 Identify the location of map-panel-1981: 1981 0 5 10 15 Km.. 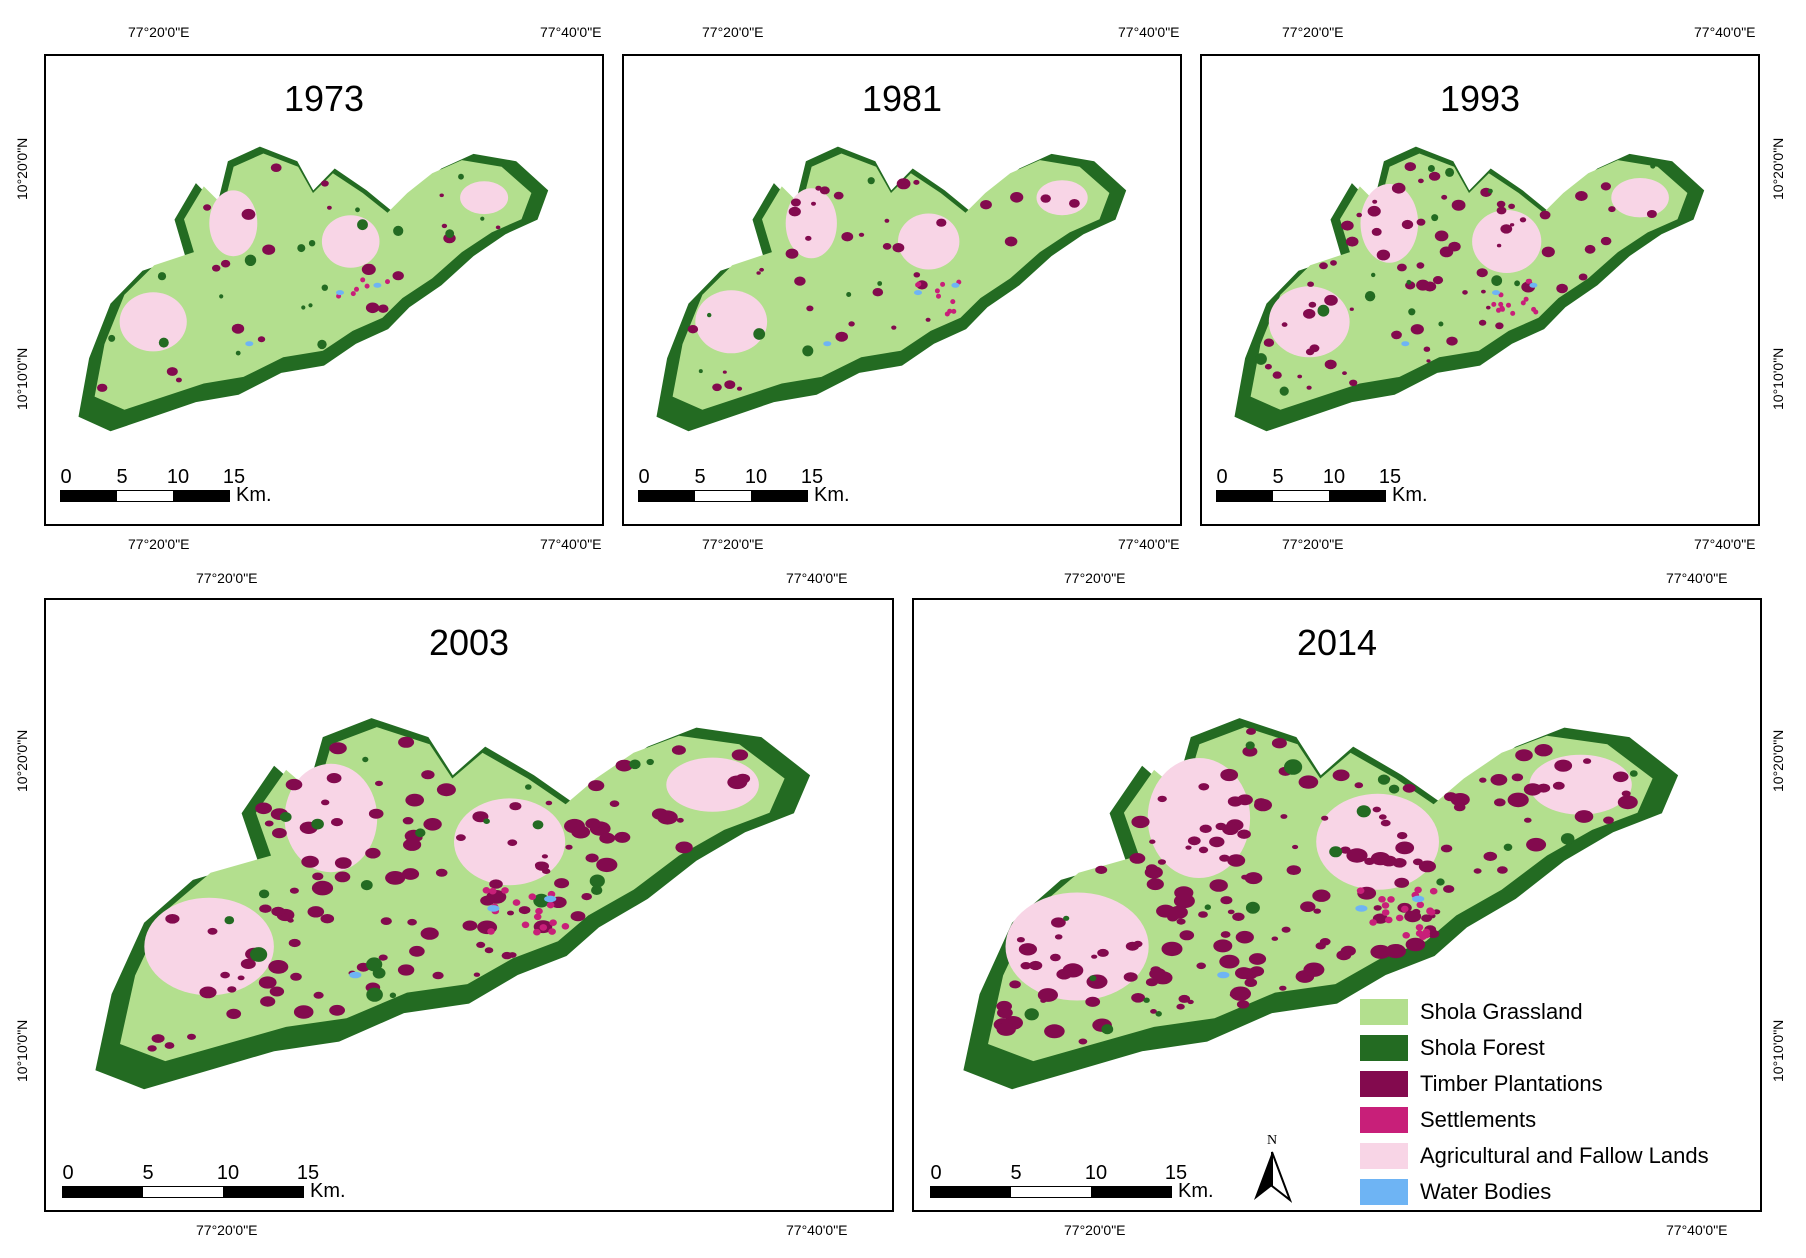
(902, 290).